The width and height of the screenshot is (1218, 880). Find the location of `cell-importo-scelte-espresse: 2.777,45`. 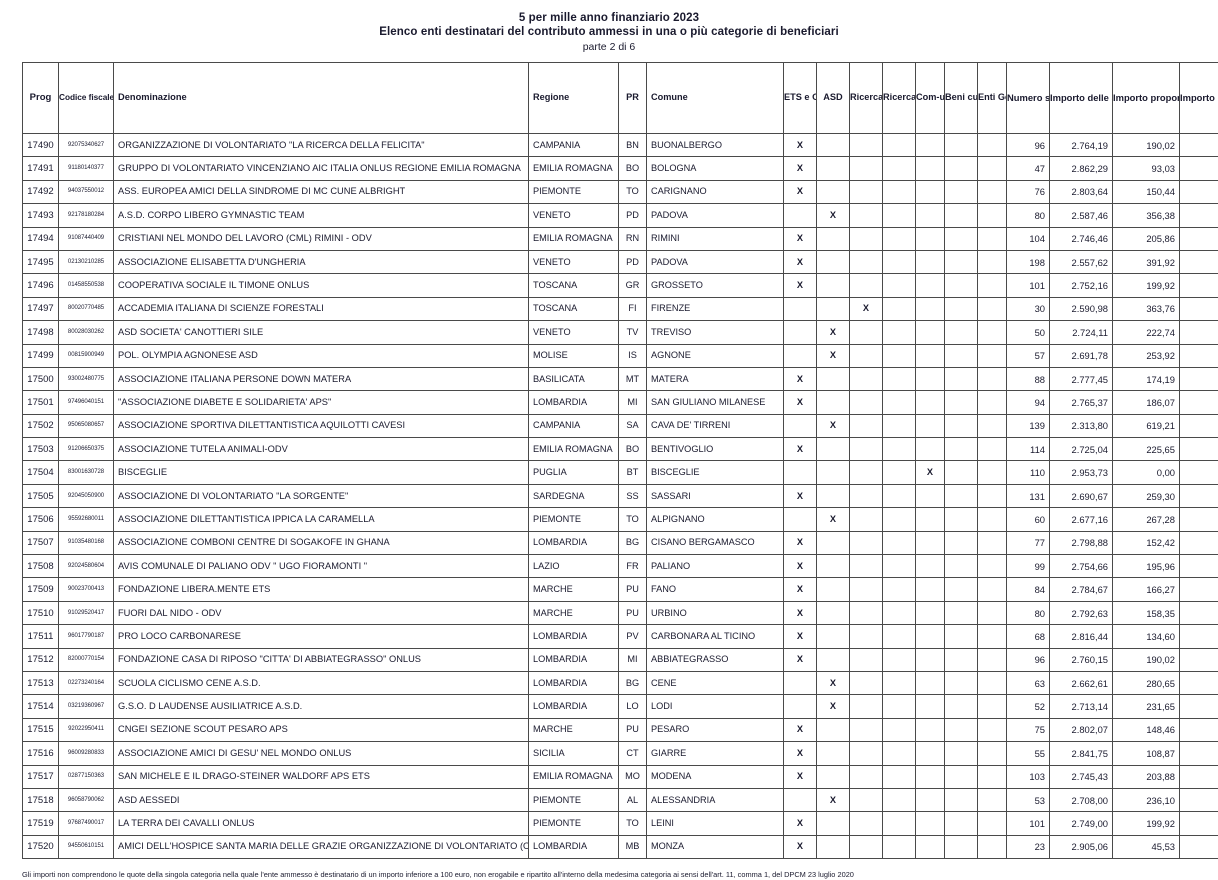

cell-importo-scelte-espresse: 2.777,45 is located at coordinates (1081, 378).